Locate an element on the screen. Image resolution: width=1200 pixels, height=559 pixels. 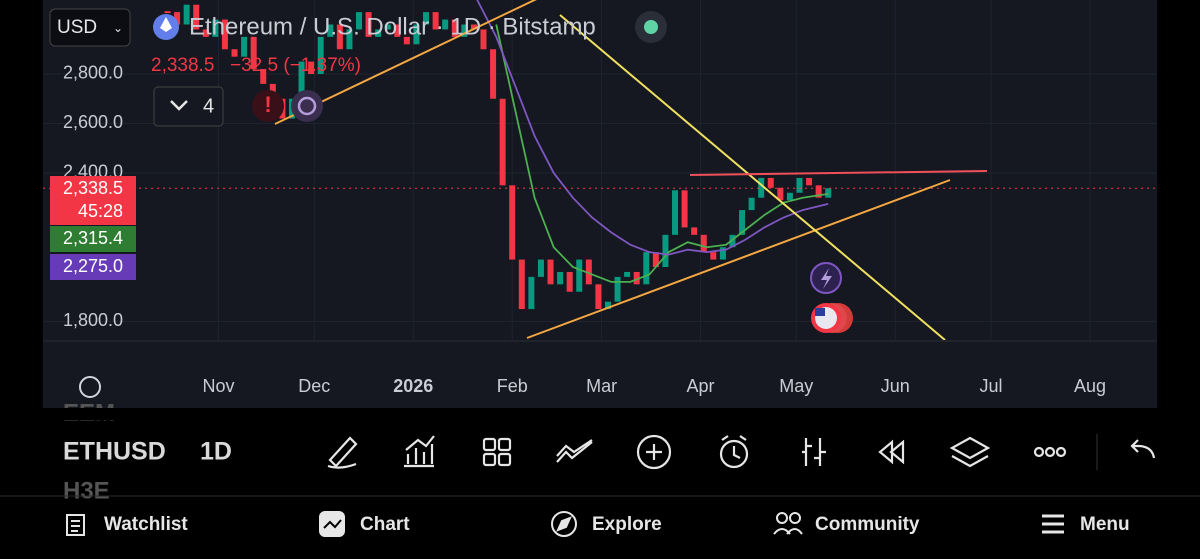
x-tick-label: Jul is located at coordinates (991, 386).